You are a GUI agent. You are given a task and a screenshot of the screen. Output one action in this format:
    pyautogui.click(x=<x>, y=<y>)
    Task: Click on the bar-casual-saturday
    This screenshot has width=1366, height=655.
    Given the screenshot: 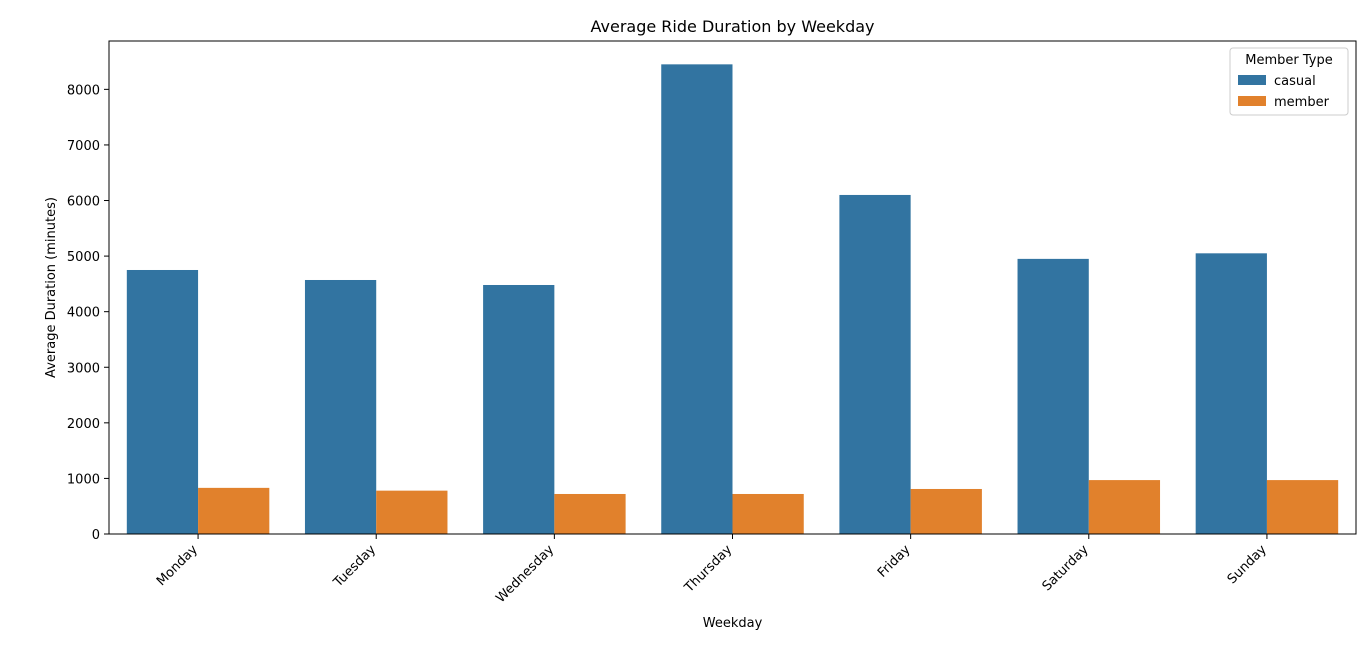 What is the action you would take?
    pyautogui.click(x=1053, y=396)
    